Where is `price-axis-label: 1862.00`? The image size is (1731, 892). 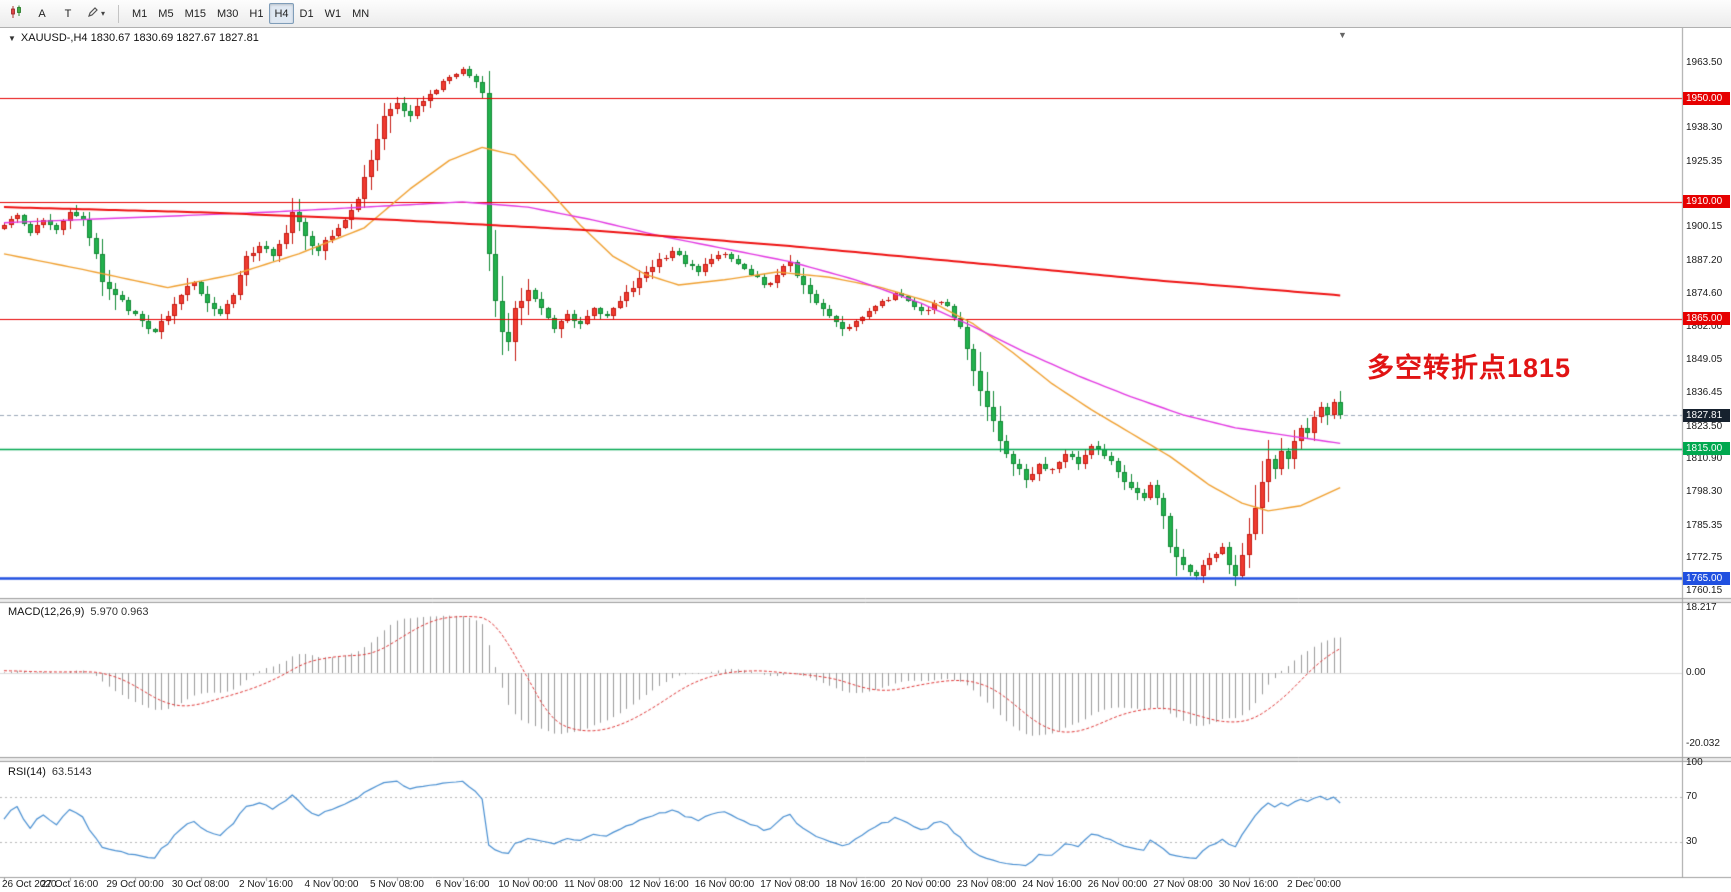
price-axis-label: 1862.00 is located at coordinates (1704, 326).